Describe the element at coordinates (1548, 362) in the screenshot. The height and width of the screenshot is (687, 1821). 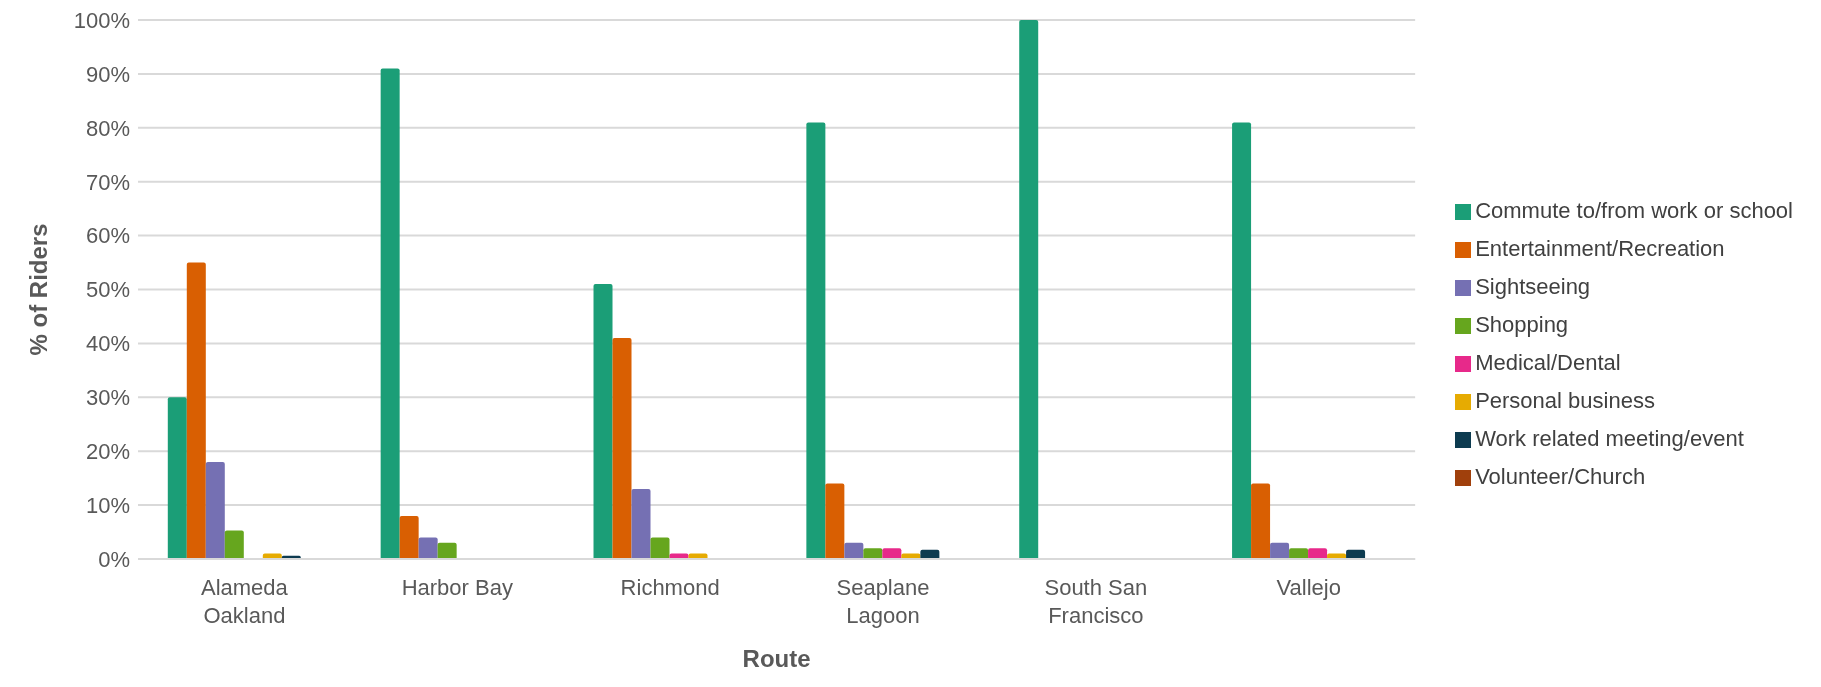
I see `legend-label: Medical/Dental` at that location.